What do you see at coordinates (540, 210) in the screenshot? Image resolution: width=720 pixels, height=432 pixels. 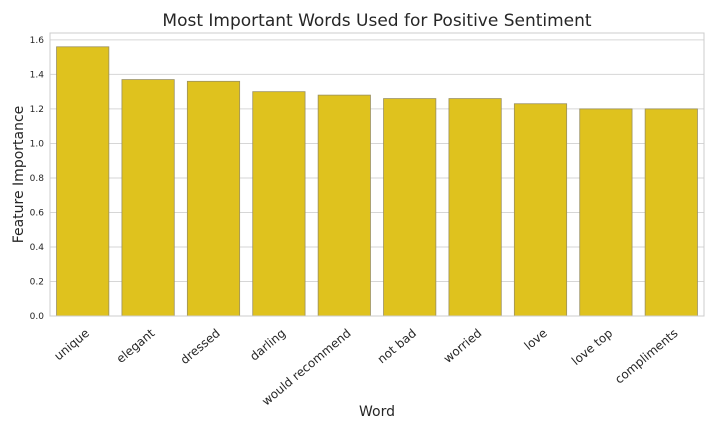 I see `bar-love` at bounding box center [540, 210].